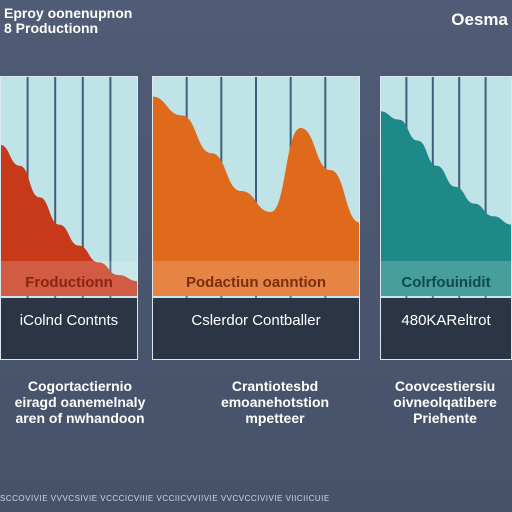  Describe the element at coordinates (445, 402) in the screenshot. I see `panel-caption-right: Coovcestiersiu oivneolqatibere Priehente` at that location.